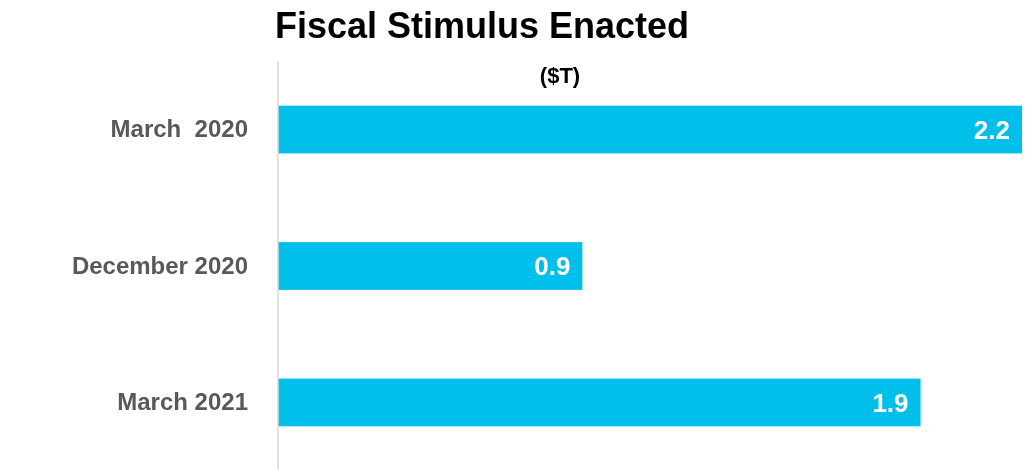  Describe the element at coordinates (182, 402) in the screenshot. I see `y-tick-label: March 2021` at that location.